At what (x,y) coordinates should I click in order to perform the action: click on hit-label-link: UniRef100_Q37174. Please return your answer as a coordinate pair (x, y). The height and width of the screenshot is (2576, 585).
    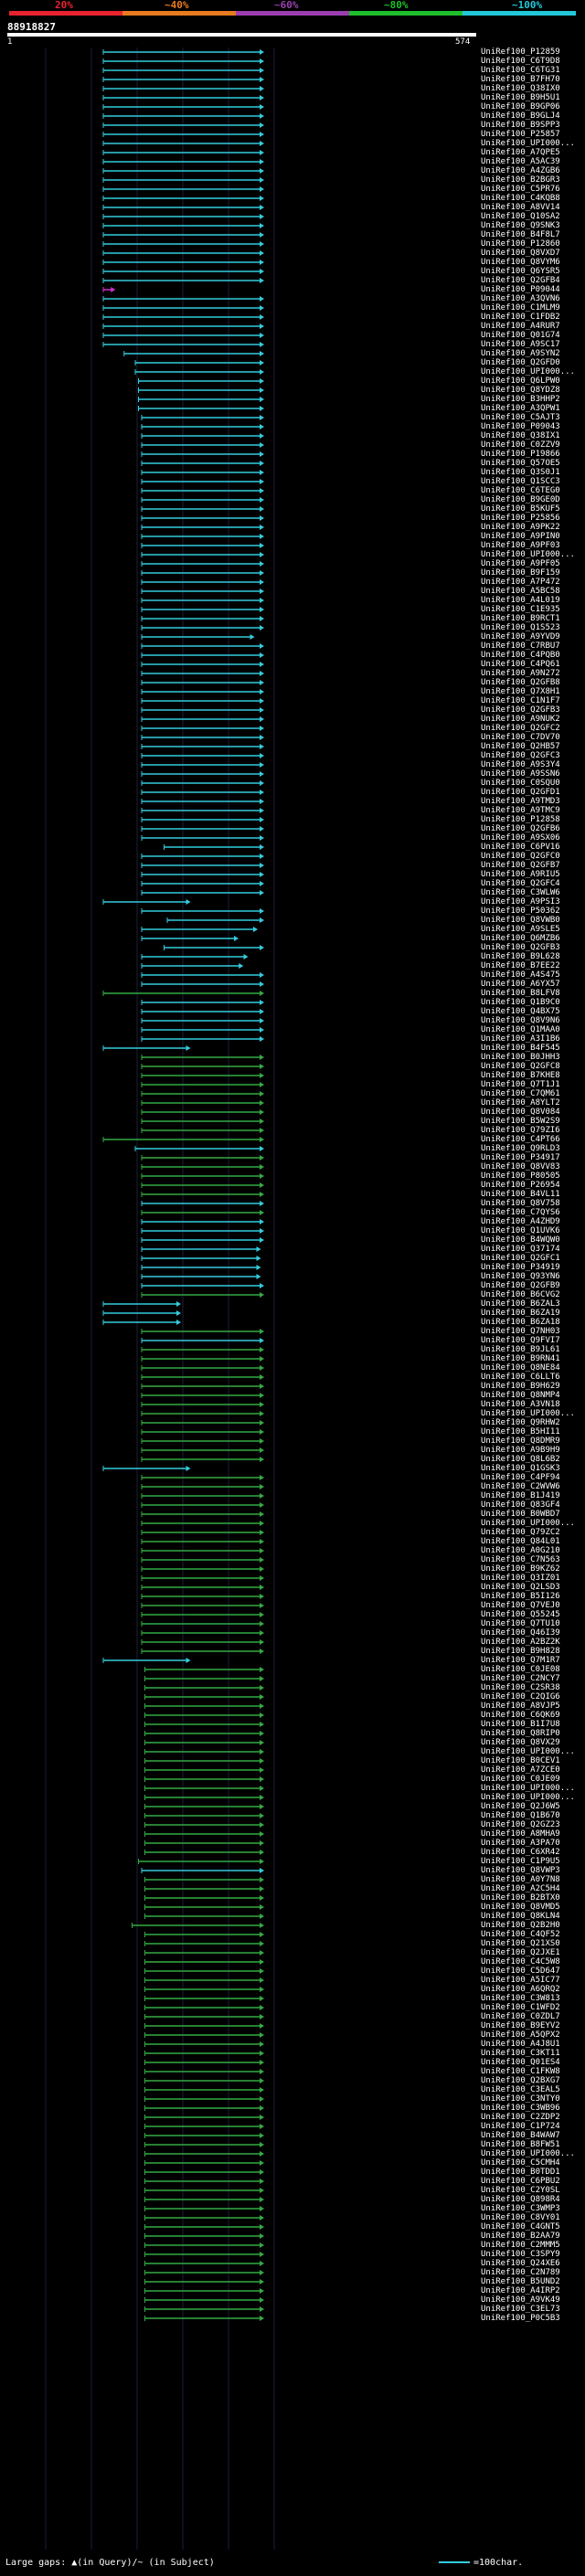
    Looking at the image, I should click on (520, 1249).